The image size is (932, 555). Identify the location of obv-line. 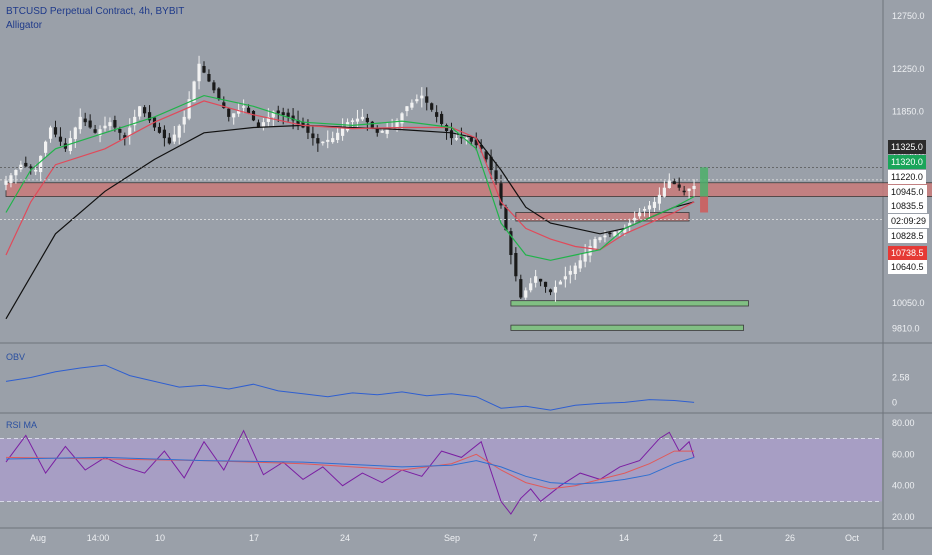
(350, 387).